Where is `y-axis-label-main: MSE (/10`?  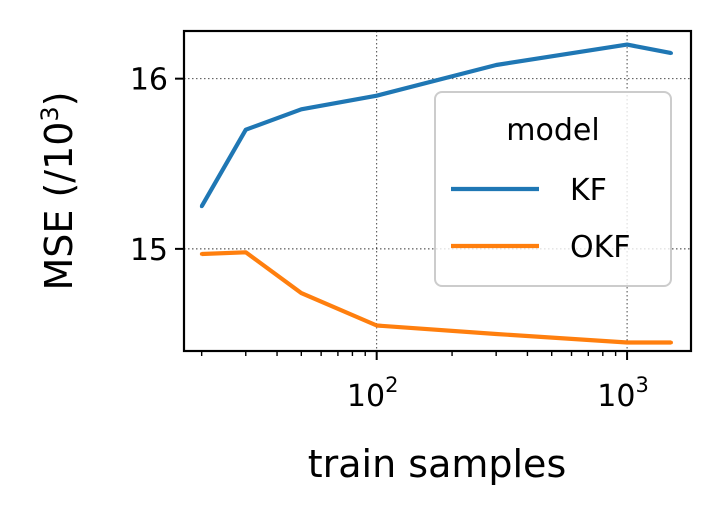 y-axis-label-main: MSE (/10 is located at coordinates (59, 206).